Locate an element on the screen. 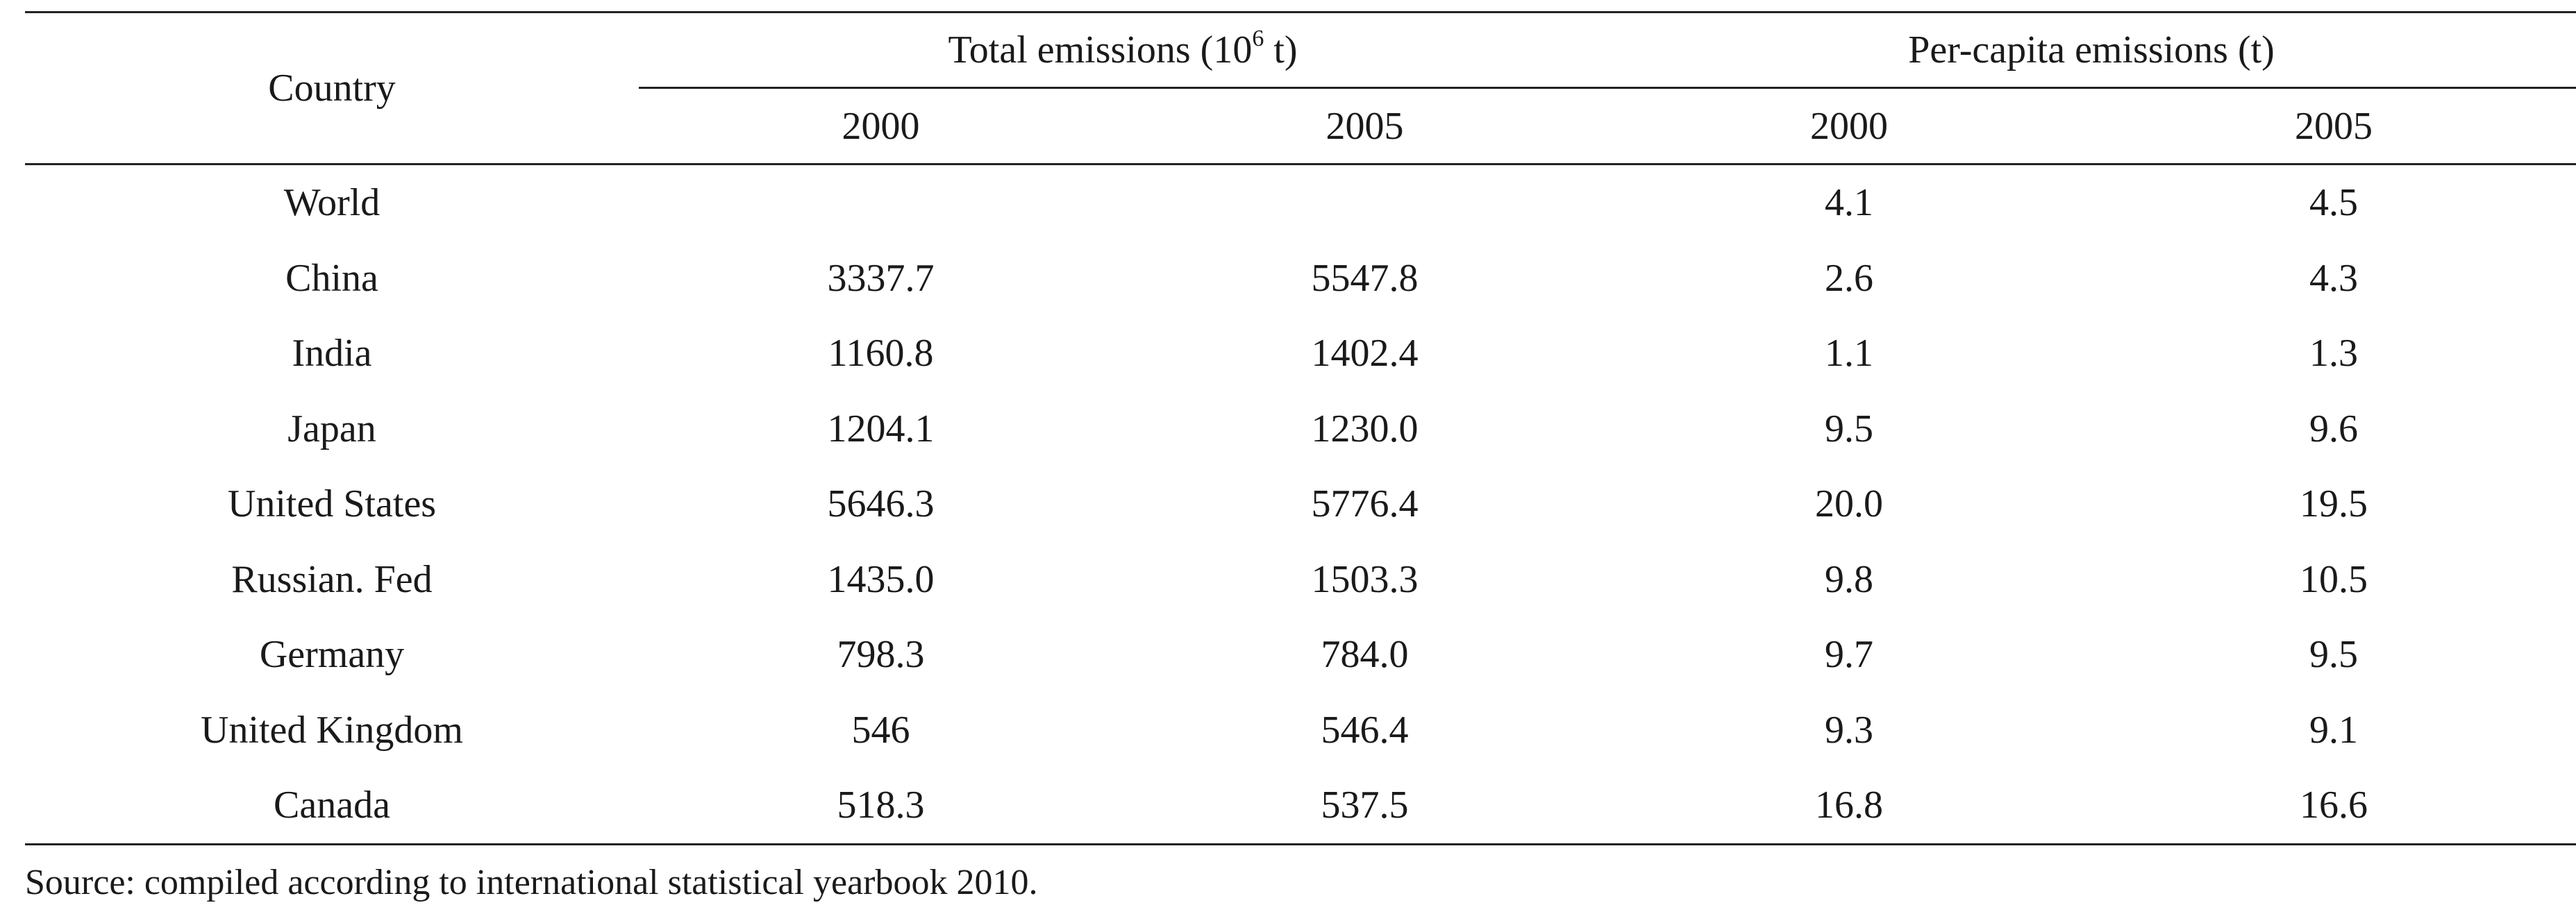 The image size is (2576, 912). cell-country: India is located at coordinates (332, 353).